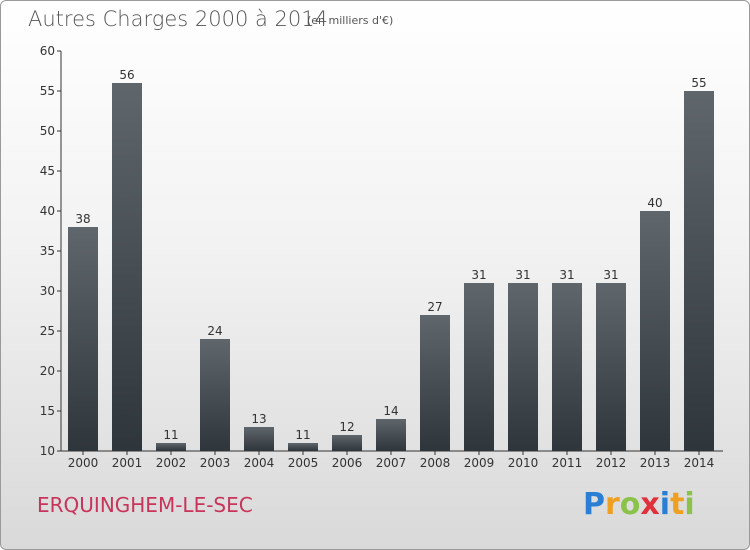 This screenshot has height=550, width=750. Describe the element at coordinates (347, 463) in the screenshot. I see `x-tick-label-2006: 2006` at that location.